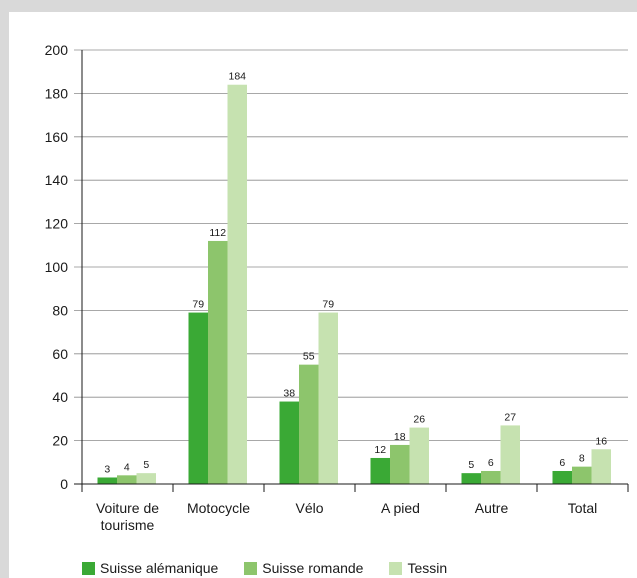 This screenshot has height=578, width=637. I want to click on legend: Suisse alémanique Suisse romande Tessin, so click(277, 568).